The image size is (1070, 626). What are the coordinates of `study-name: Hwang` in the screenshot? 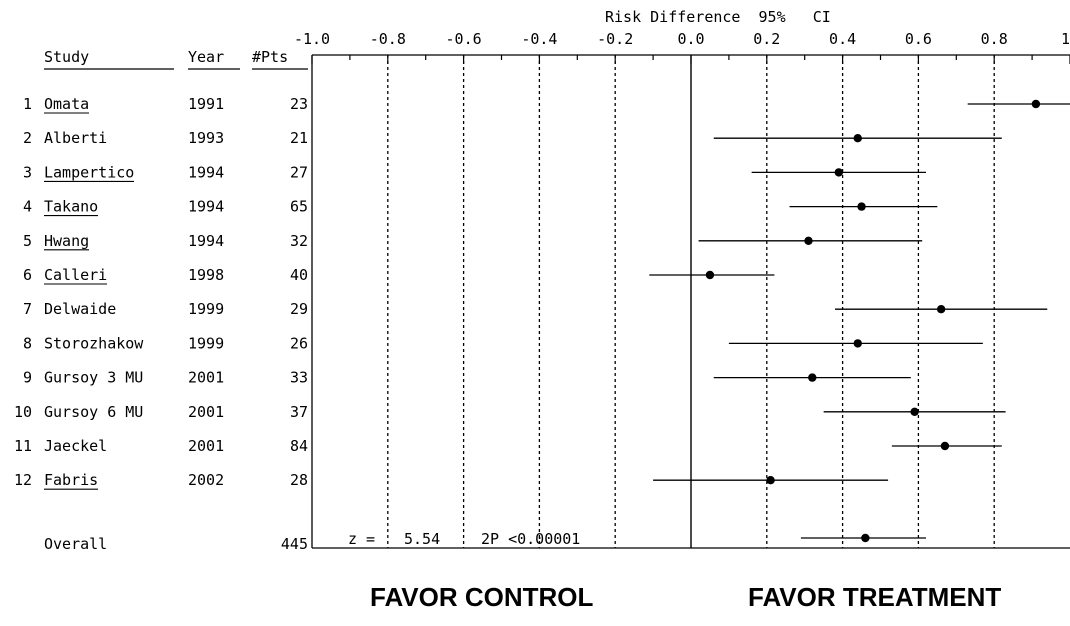 It's located at (66, 241).